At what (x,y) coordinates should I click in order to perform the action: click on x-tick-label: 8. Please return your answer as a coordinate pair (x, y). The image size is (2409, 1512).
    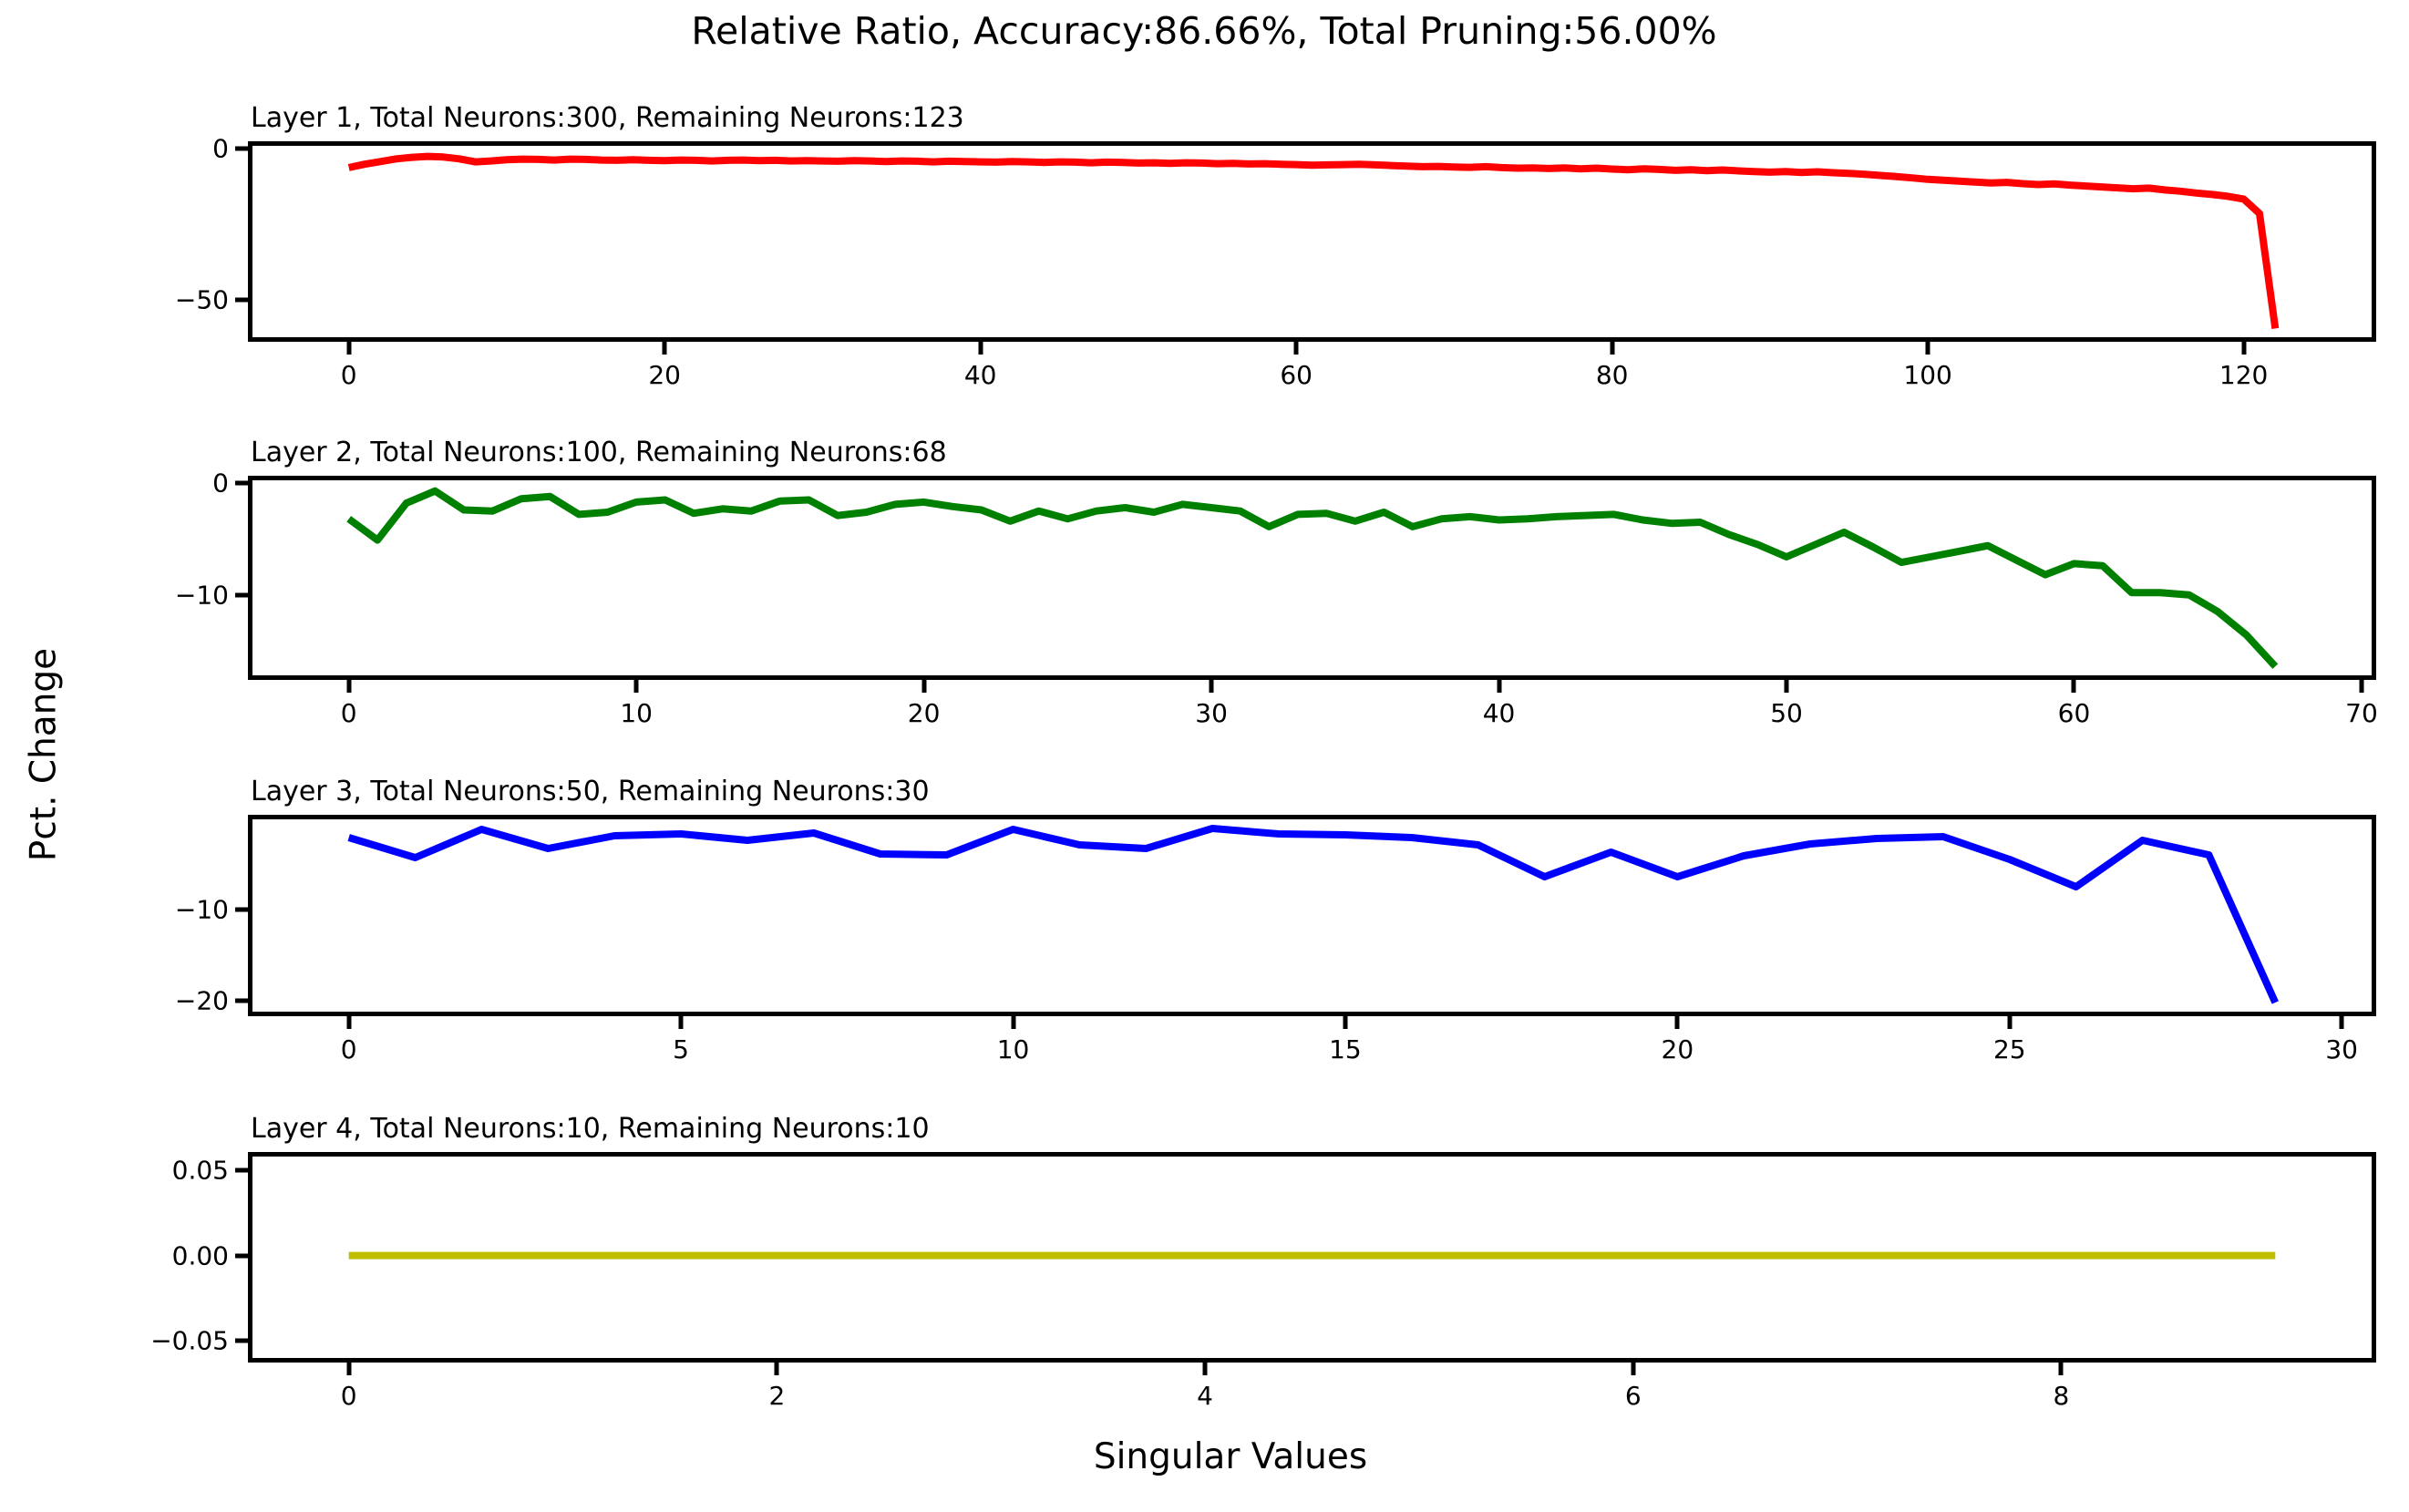
    Looking at the image, I should click on (2061, 1396).